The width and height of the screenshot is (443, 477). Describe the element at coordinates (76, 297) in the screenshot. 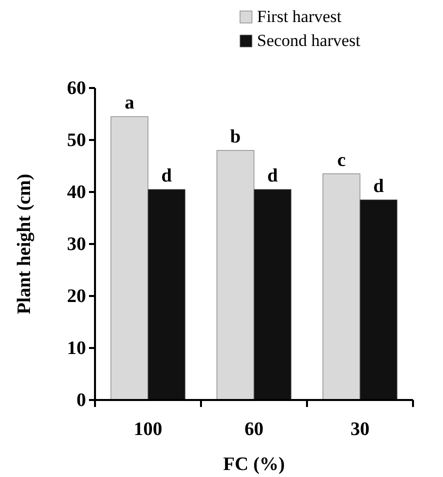

I see `y-tick-label: 20` at that location.